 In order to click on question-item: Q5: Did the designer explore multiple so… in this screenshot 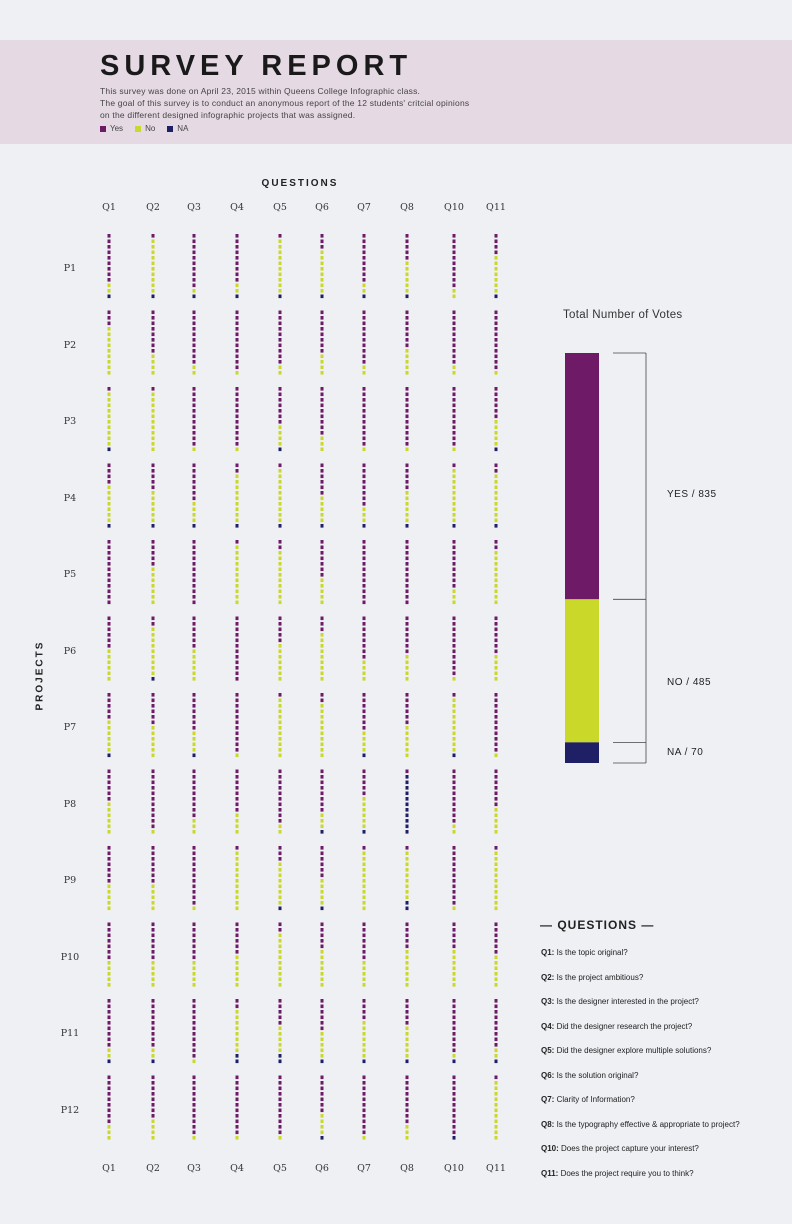, I will do `click(626, 1050)`.